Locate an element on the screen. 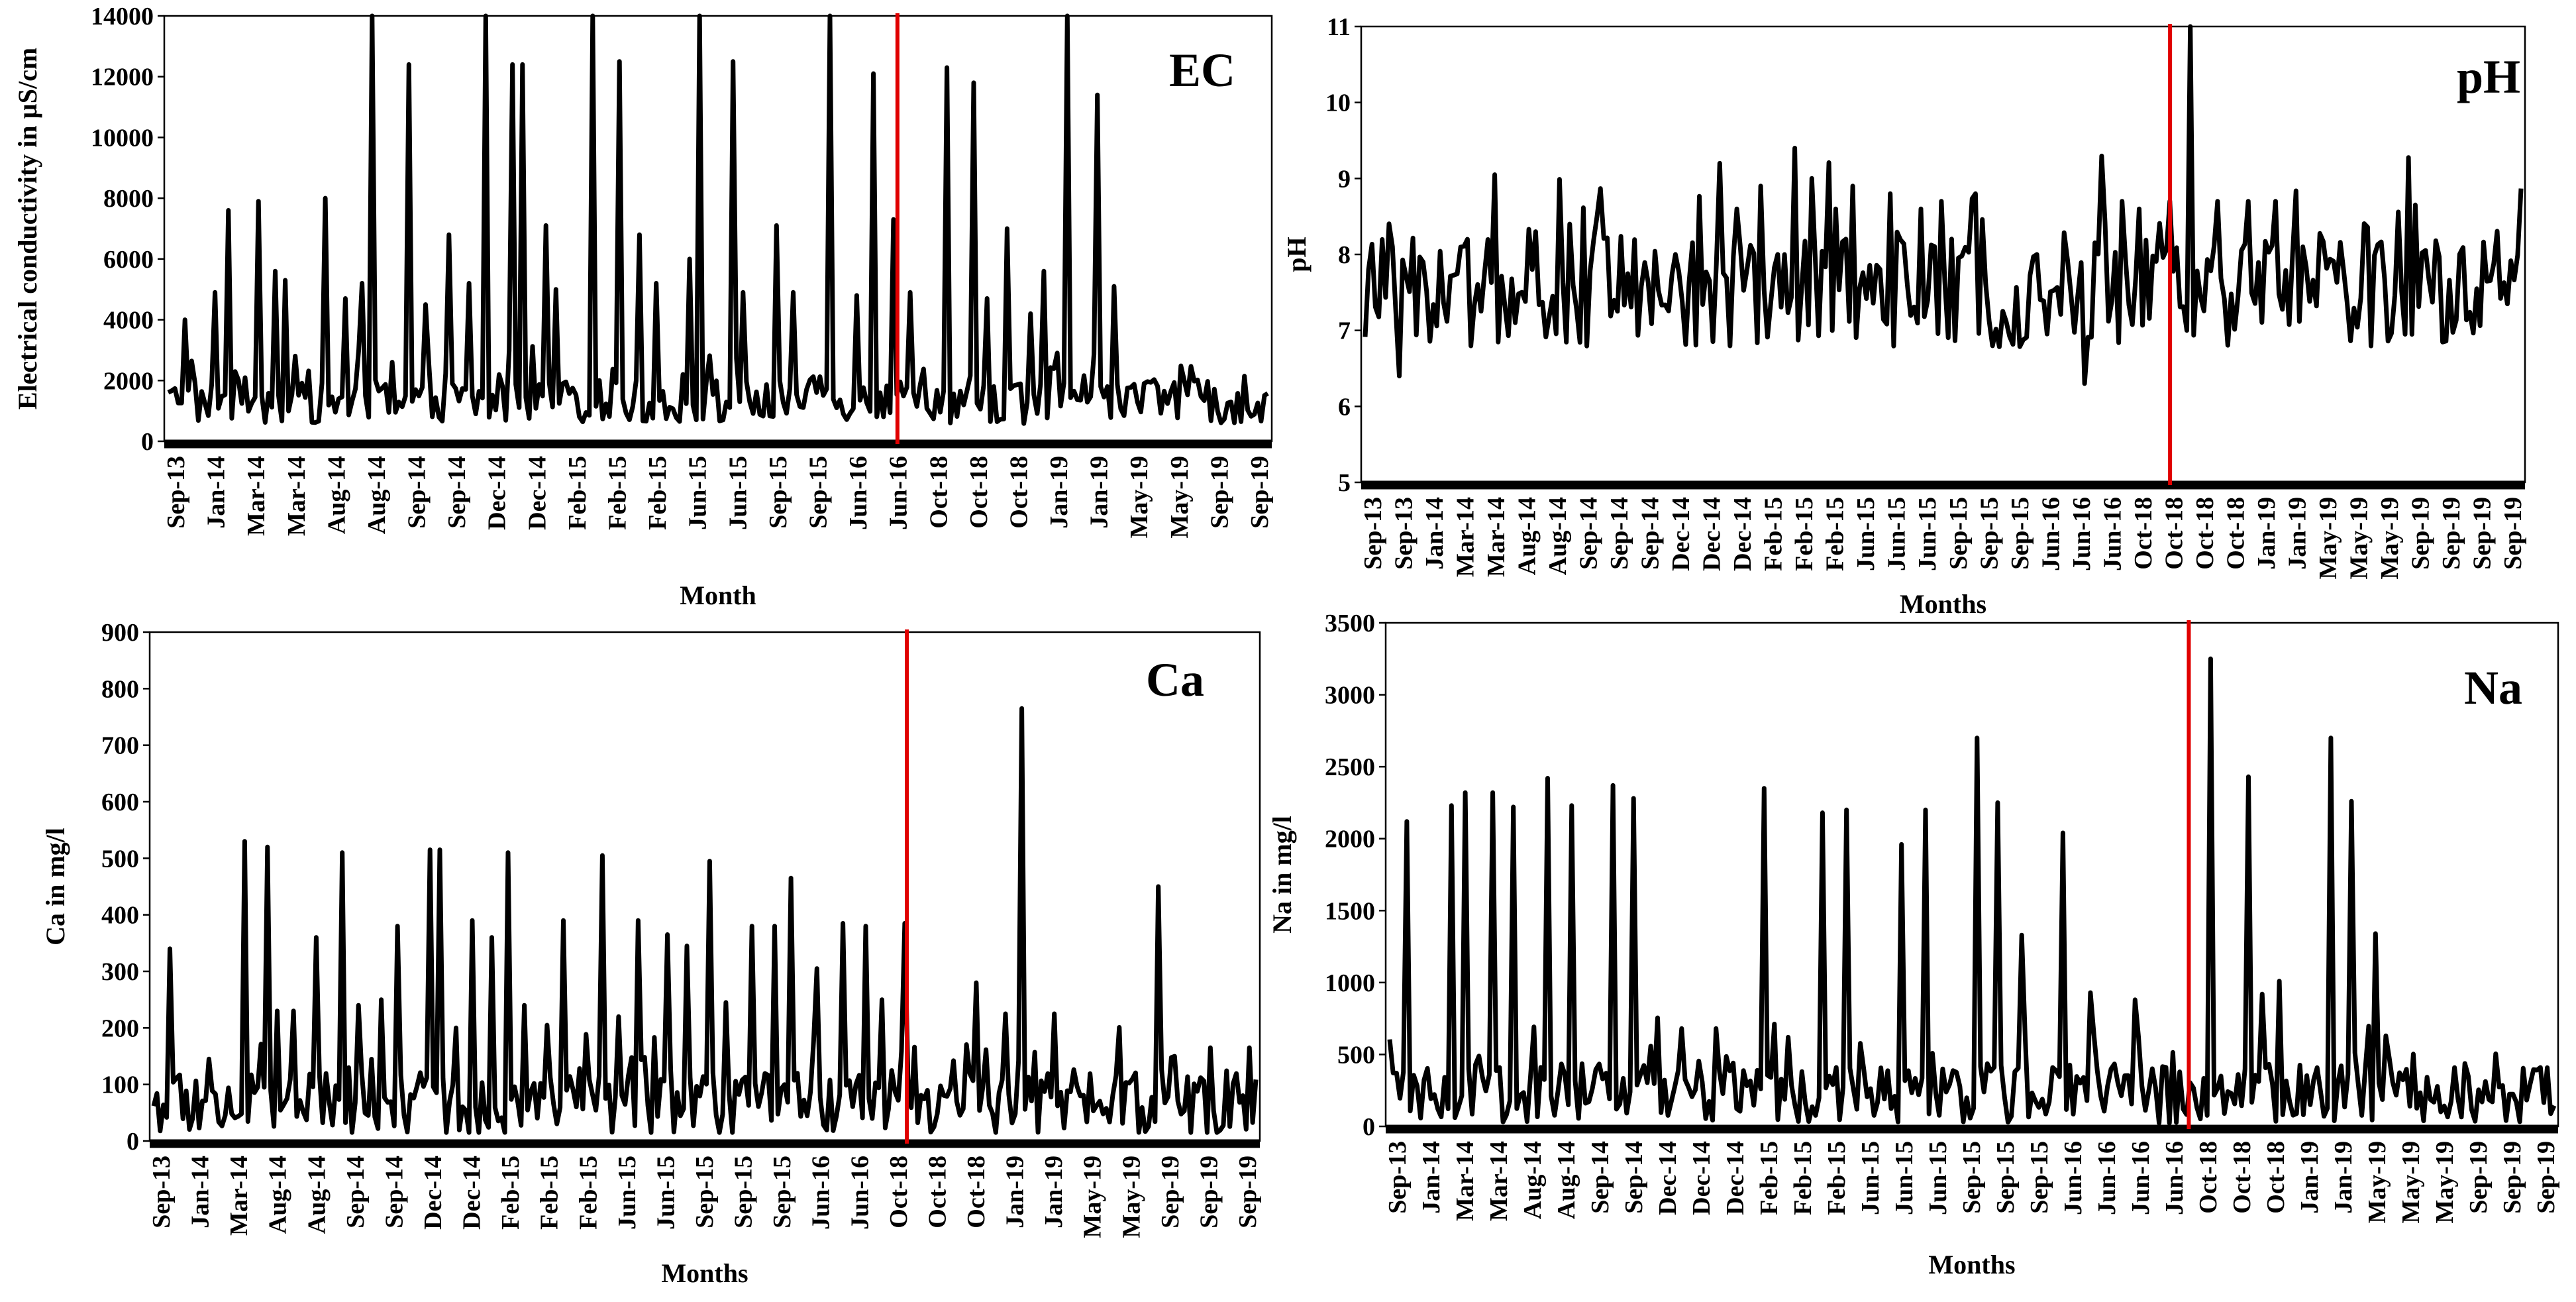 This screenshot has height=1302, width=2576. y-tick-label: 600 is located at coordinates (120, 802).